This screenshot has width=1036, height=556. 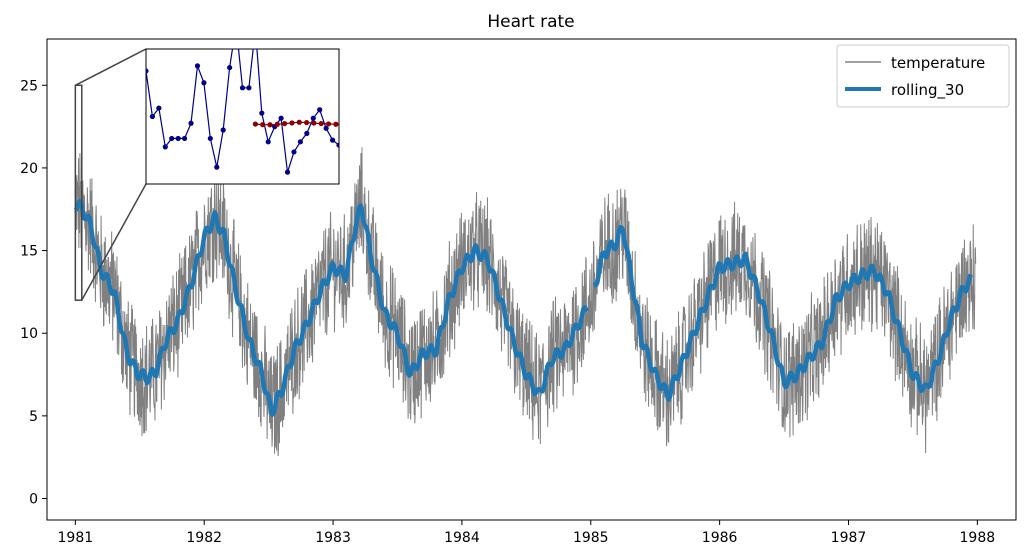 I want to click on series-rolling-30-part2, so click(x=782, y=313).